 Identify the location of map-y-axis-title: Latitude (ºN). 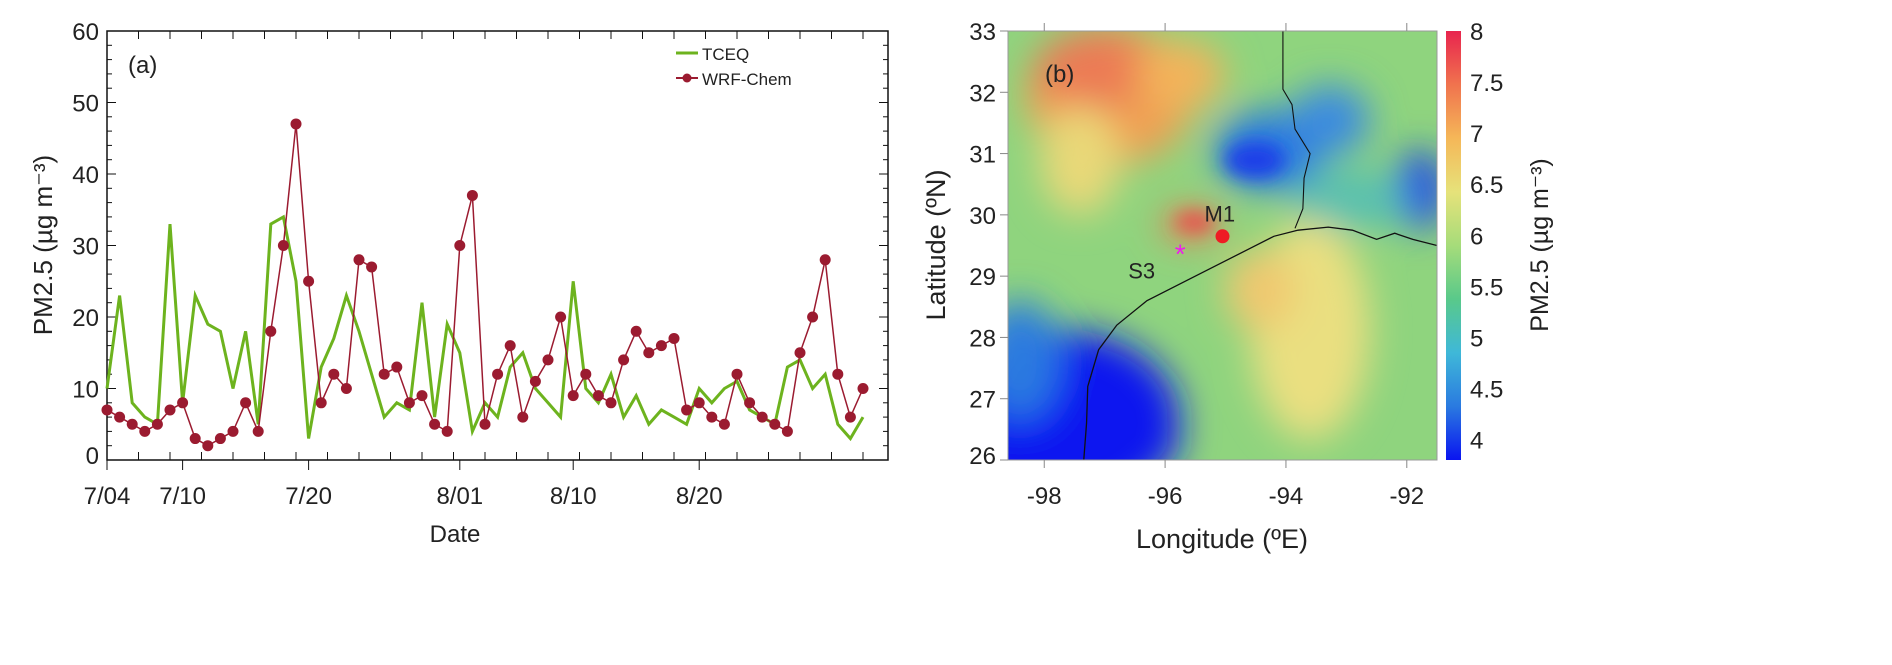
(936, 245).